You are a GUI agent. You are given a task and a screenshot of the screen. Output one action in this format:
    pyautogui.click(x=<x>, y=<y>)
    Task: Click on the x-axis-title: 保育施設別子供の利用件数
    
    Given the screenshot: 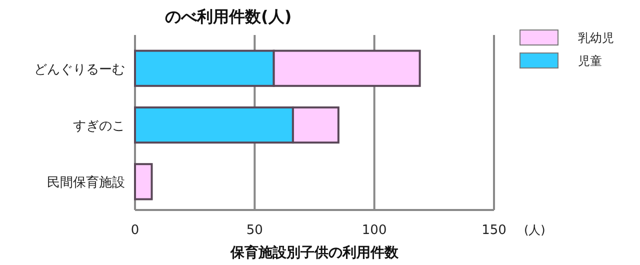 What is the action you would take?
    pyautogui.click(x=315, y=252)
    